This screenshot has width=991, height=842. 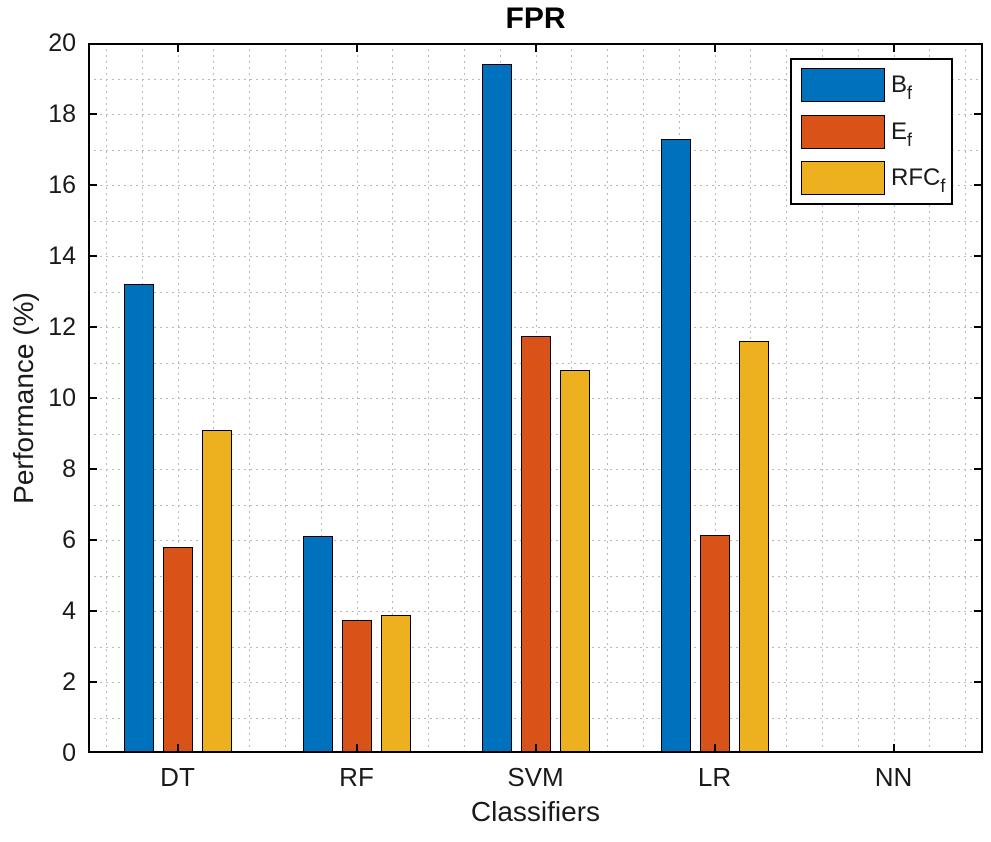 I want to click on x-category-label: DT, so click(x=177, y=777).